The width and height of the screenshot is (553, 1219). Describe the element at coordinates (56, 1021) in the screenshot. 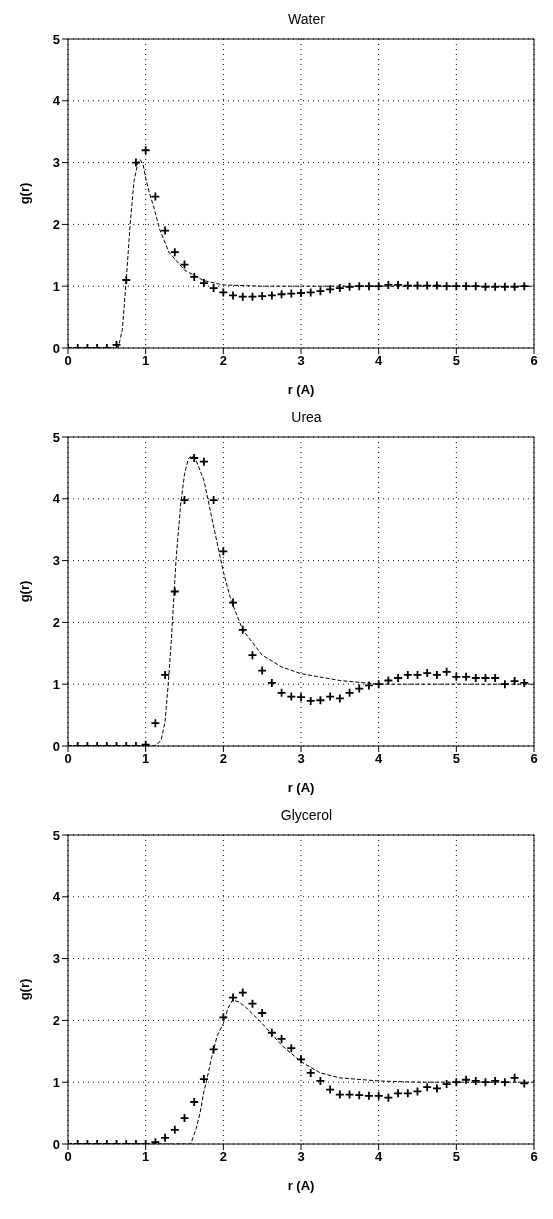

I see `y-tick-label: 2` at that location.